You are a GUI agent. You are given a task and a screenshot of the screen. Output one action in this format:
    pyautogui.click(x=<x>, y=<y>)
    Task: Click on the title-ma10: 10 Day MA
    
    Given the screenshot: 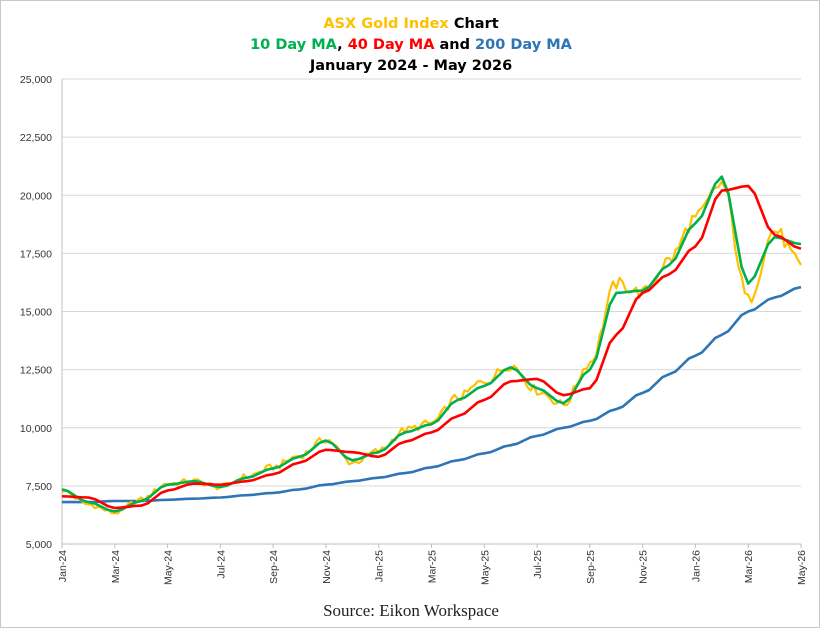 What is the action you would take?
    pyautogui.click(x=294, y=45)
    